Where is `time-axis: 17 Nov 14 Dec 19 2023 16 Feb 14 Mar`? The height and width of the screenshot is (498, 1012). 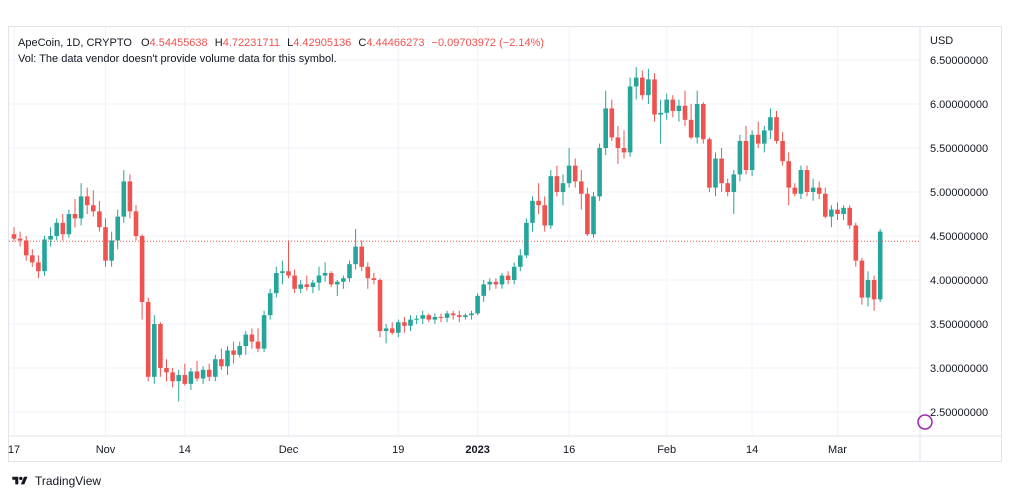 time-axis: 17 Nov 14 Dec 19 2023 16 Feb 14 Mar is located at coordinates (427, 450).